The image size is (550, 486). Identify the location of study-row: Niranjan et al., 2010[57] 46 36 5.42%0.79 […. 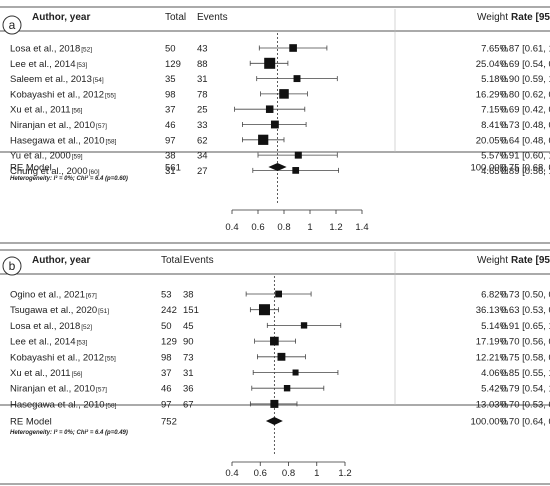
(280, 389).